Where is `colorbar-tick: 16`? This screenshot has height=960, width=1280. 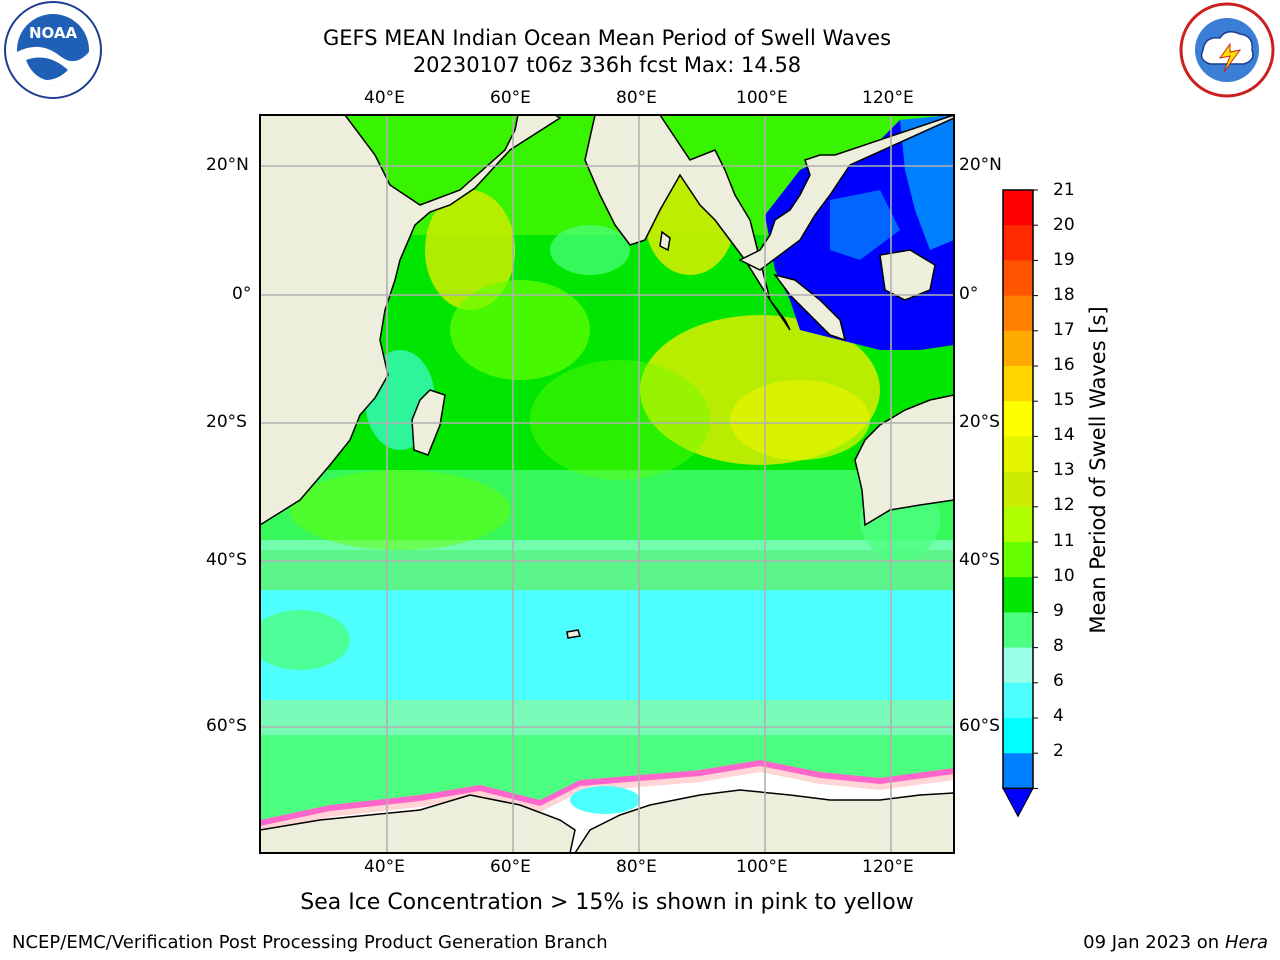
colorbar-tick: 16 is located at coordinates (1064, 365).